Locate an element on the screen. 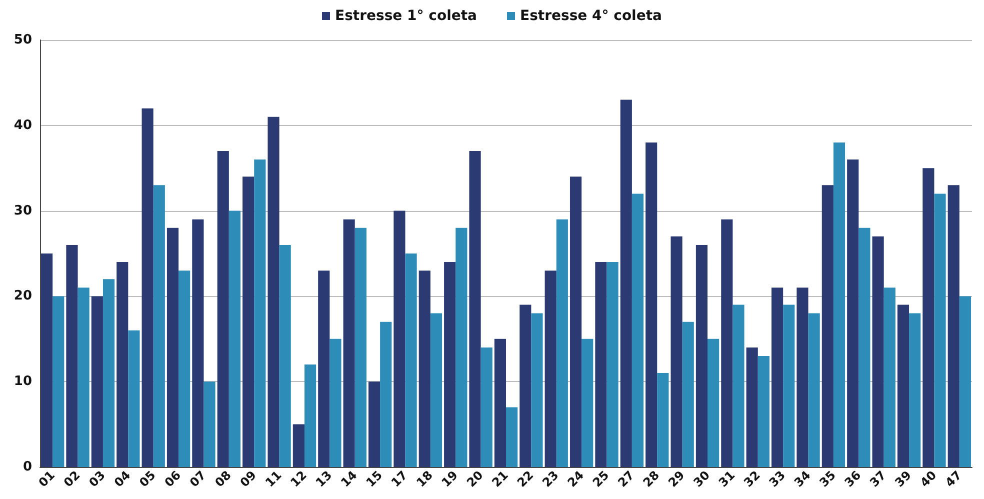 The width and height of the screenshot is (984, 499). x-tick-label: 25 is located at coordinates (601, 479).